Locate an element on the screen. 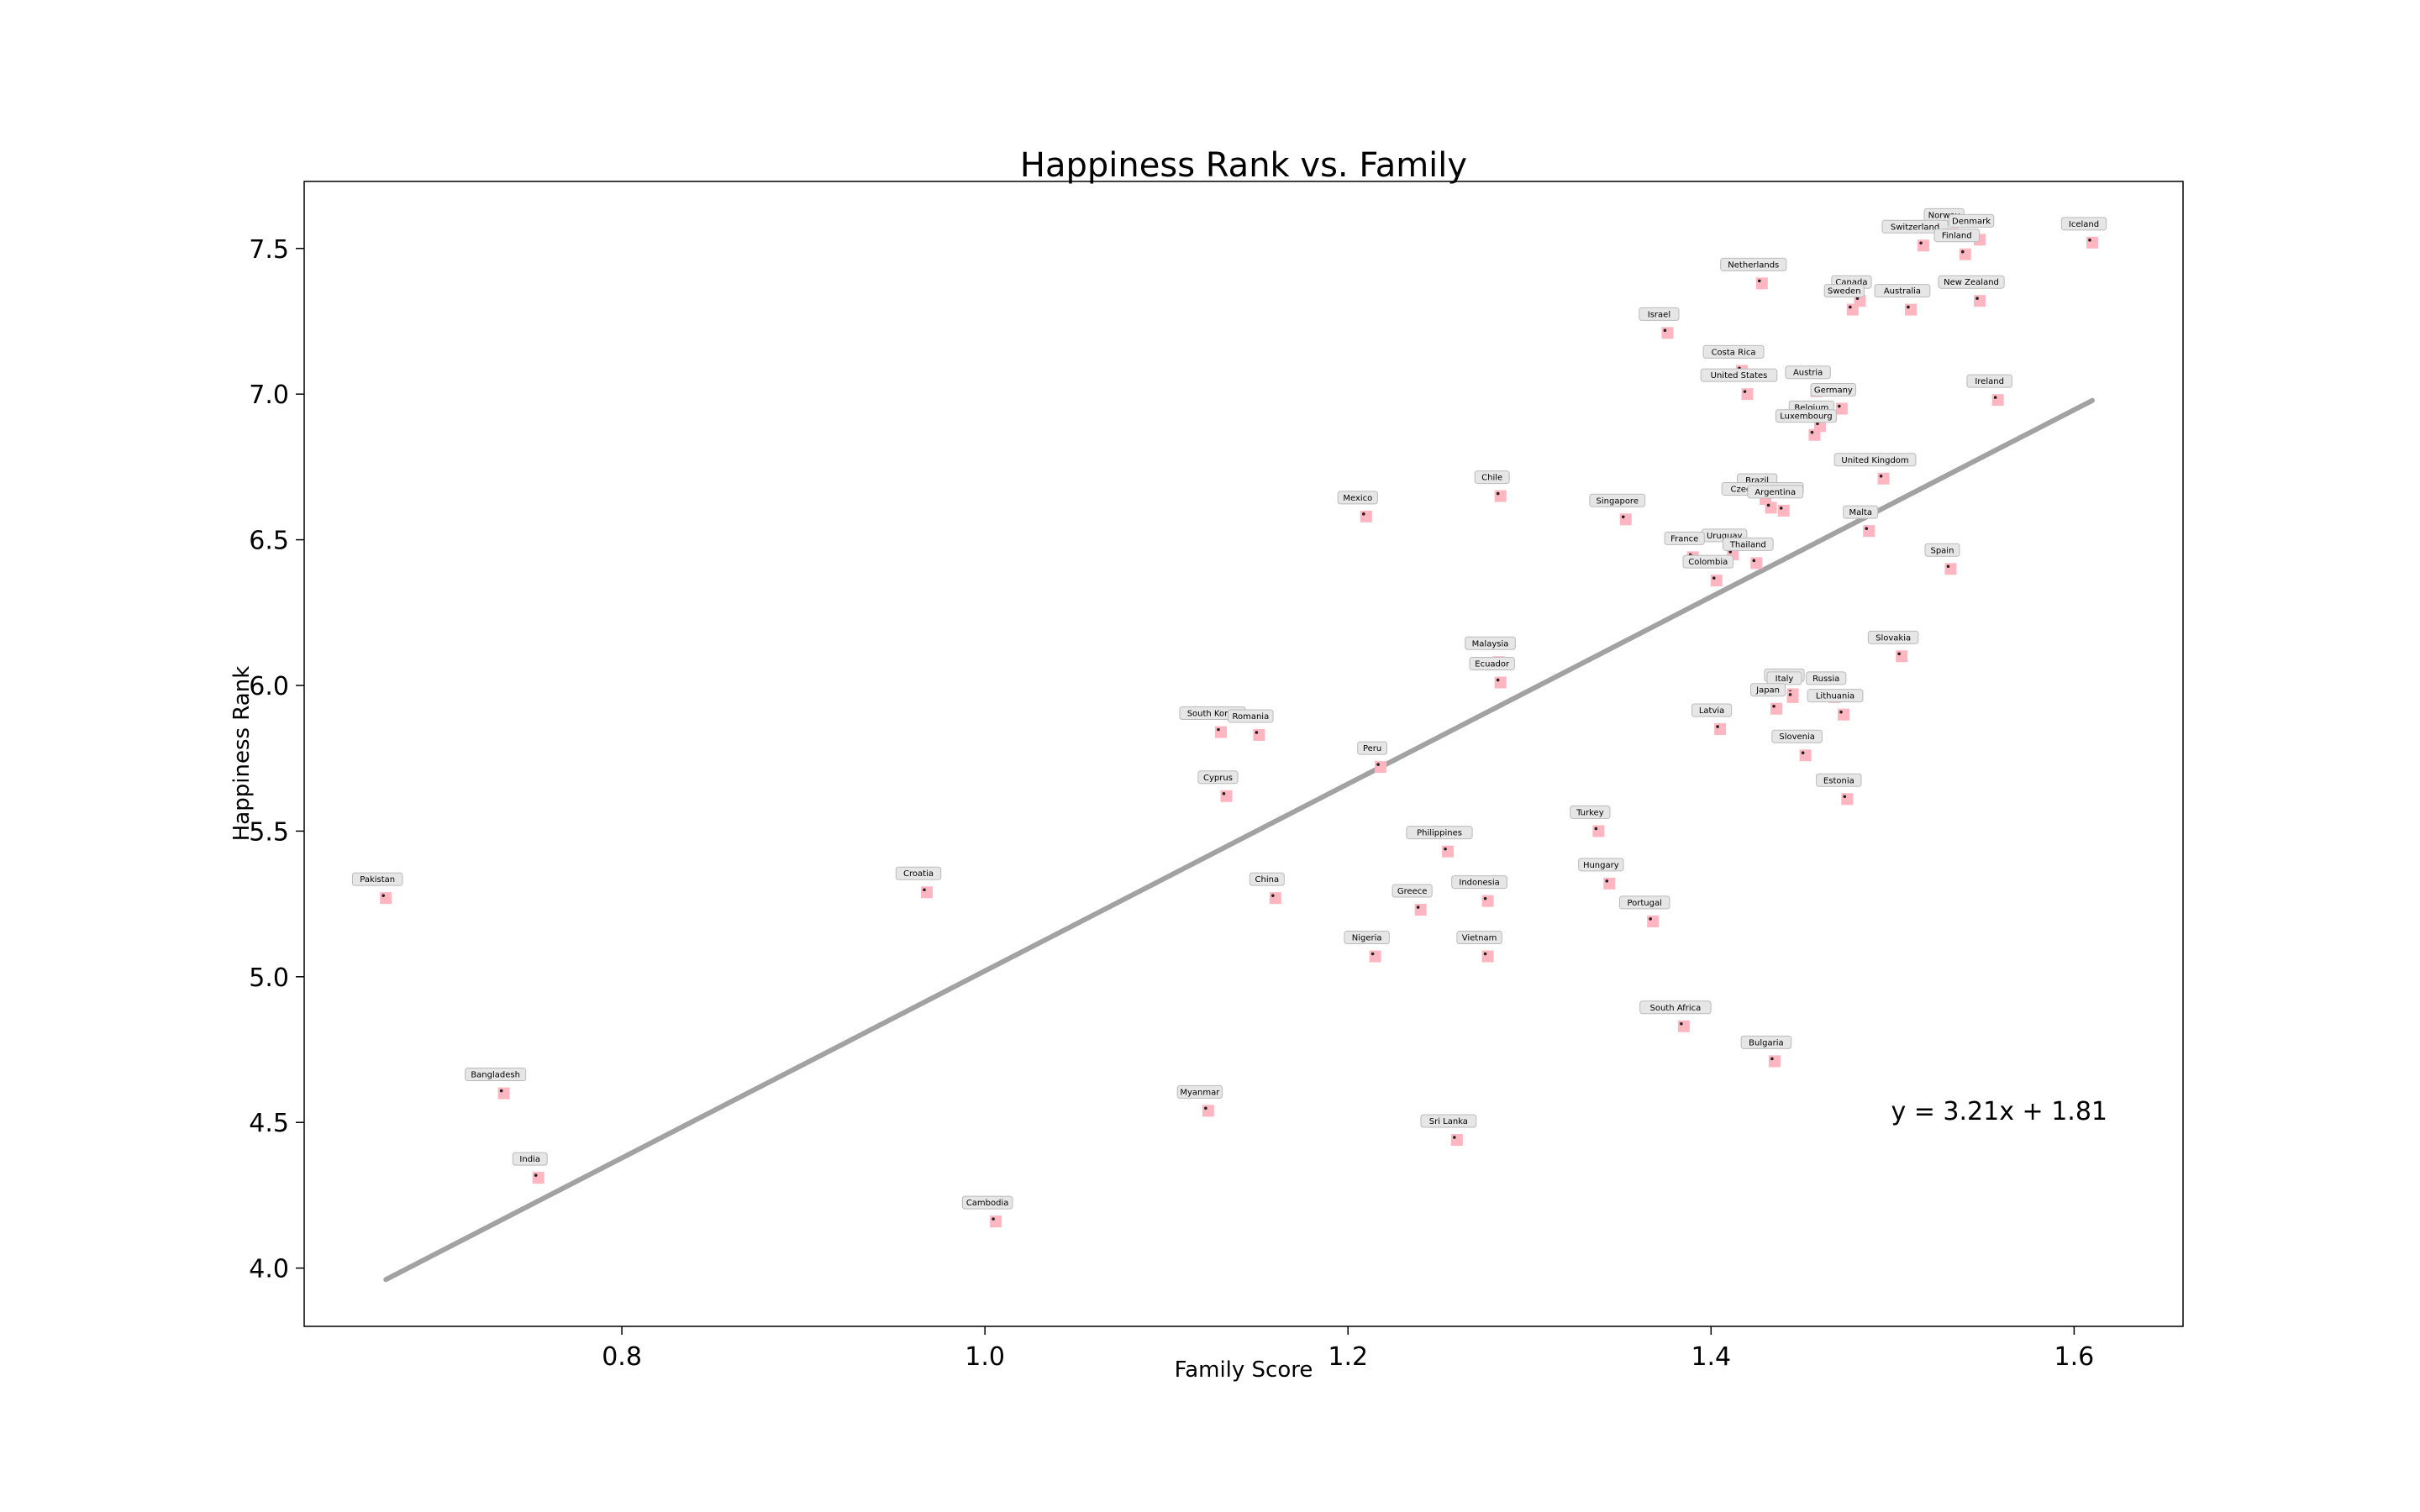 This screenshot has height=1512, width=2420. data-point: Australia is located at coordinates (1903, 300).